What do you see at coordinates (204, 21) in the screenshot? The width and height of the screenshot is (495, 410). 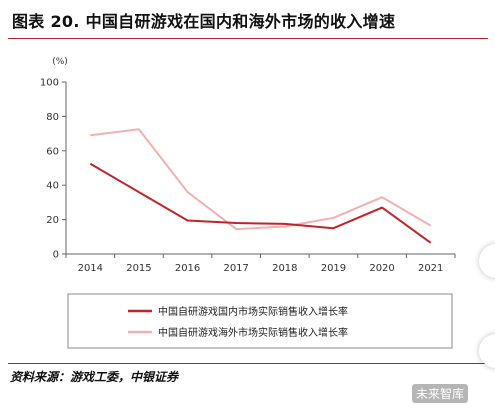 I see `chart-title: 图表 20. 中国自研游戏在国内和海外市场的收入增速` at bounding box center [204, 21].